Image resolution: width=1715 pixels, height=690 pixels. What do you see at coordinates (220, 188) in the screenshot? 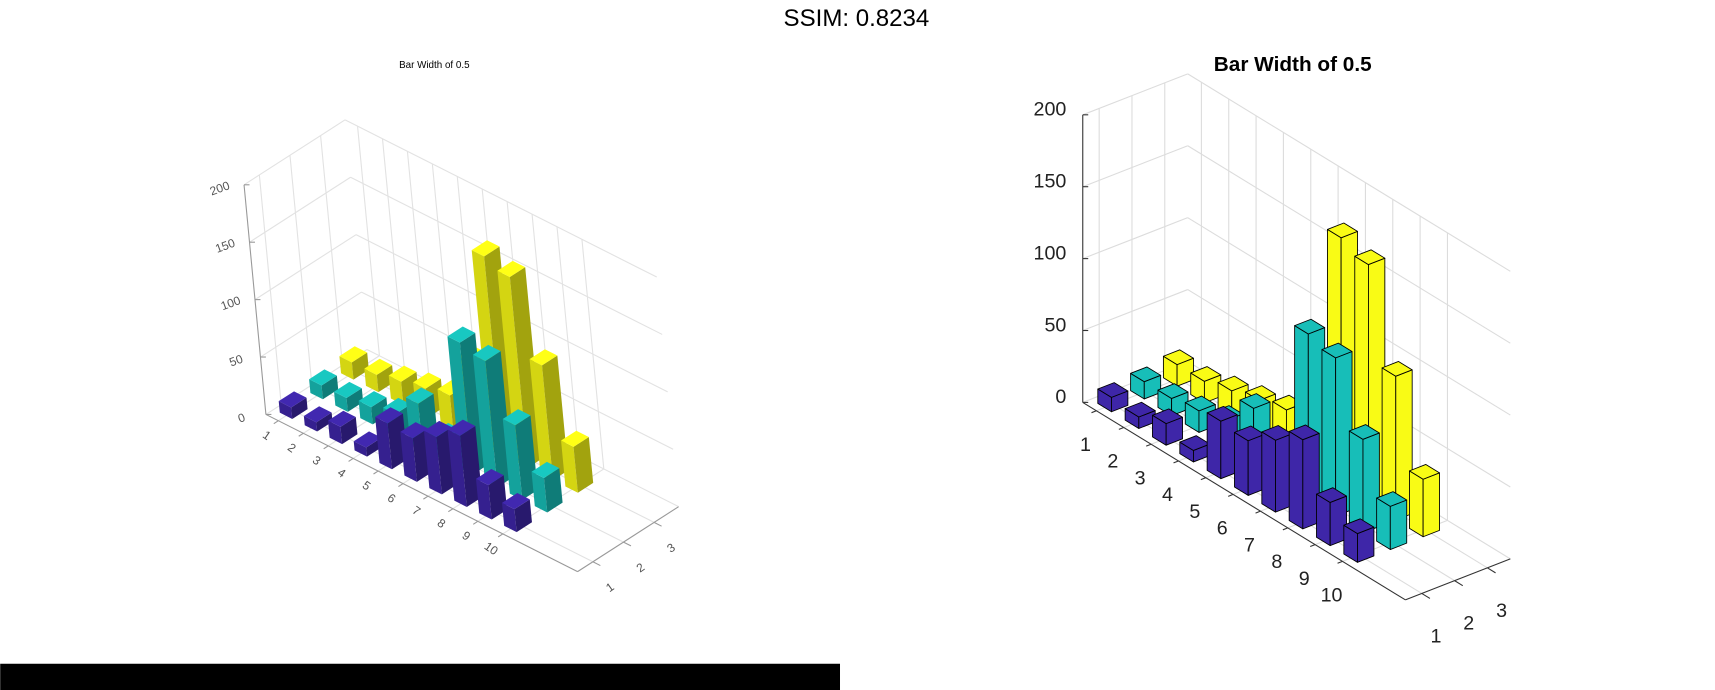
I see `z-tick-label: 200` at bounding box center [220, 188].